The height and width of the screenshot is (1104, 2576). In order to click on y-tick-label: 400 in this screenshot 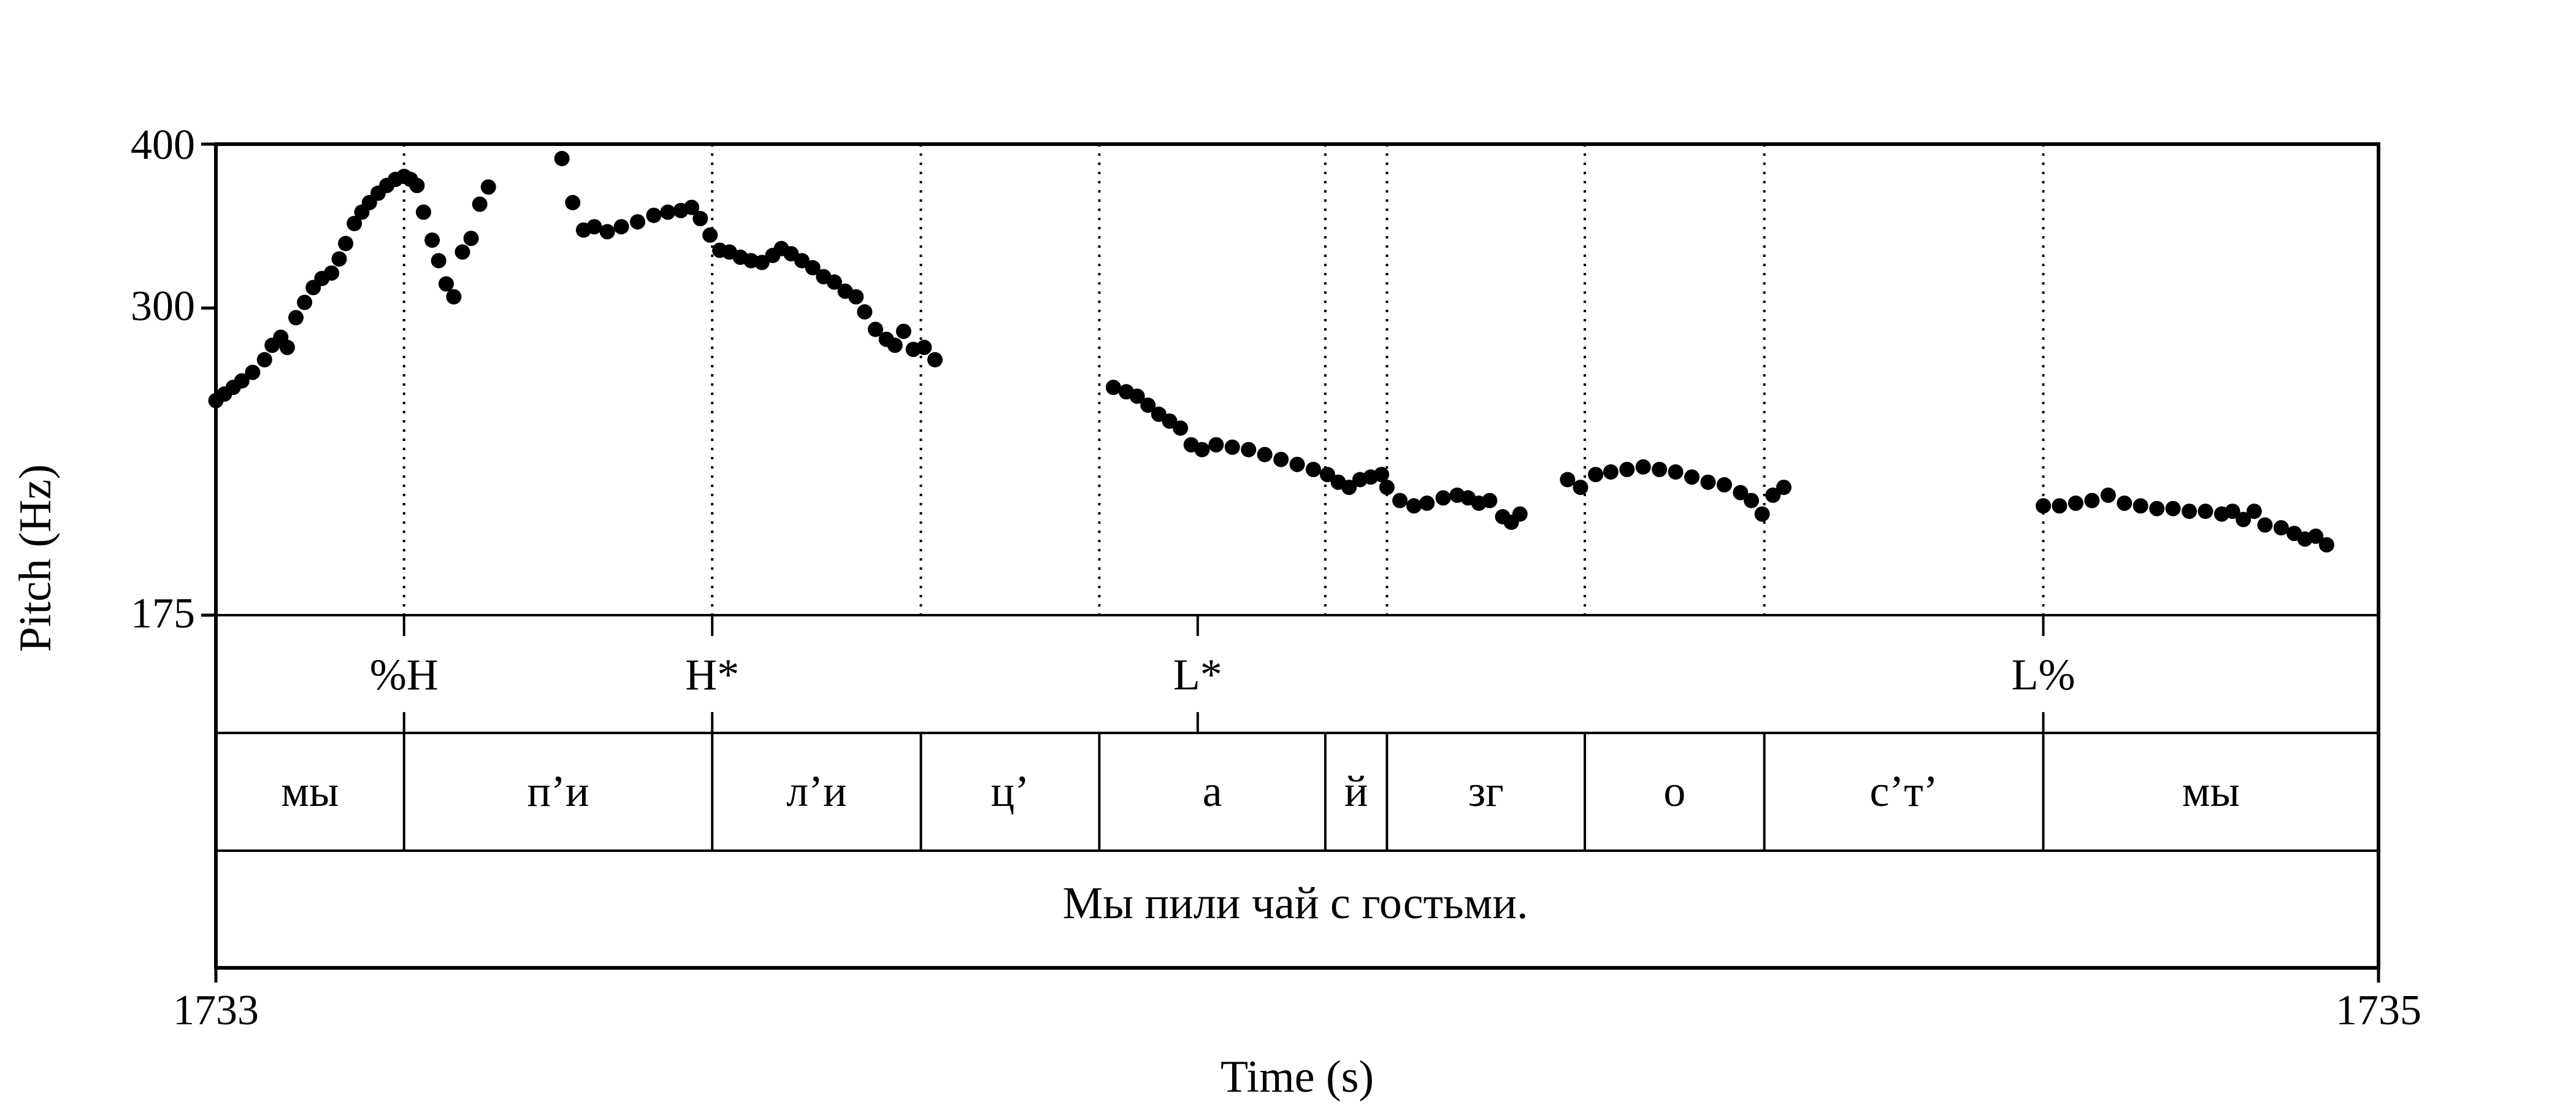, I will do `click(163, 145)`.